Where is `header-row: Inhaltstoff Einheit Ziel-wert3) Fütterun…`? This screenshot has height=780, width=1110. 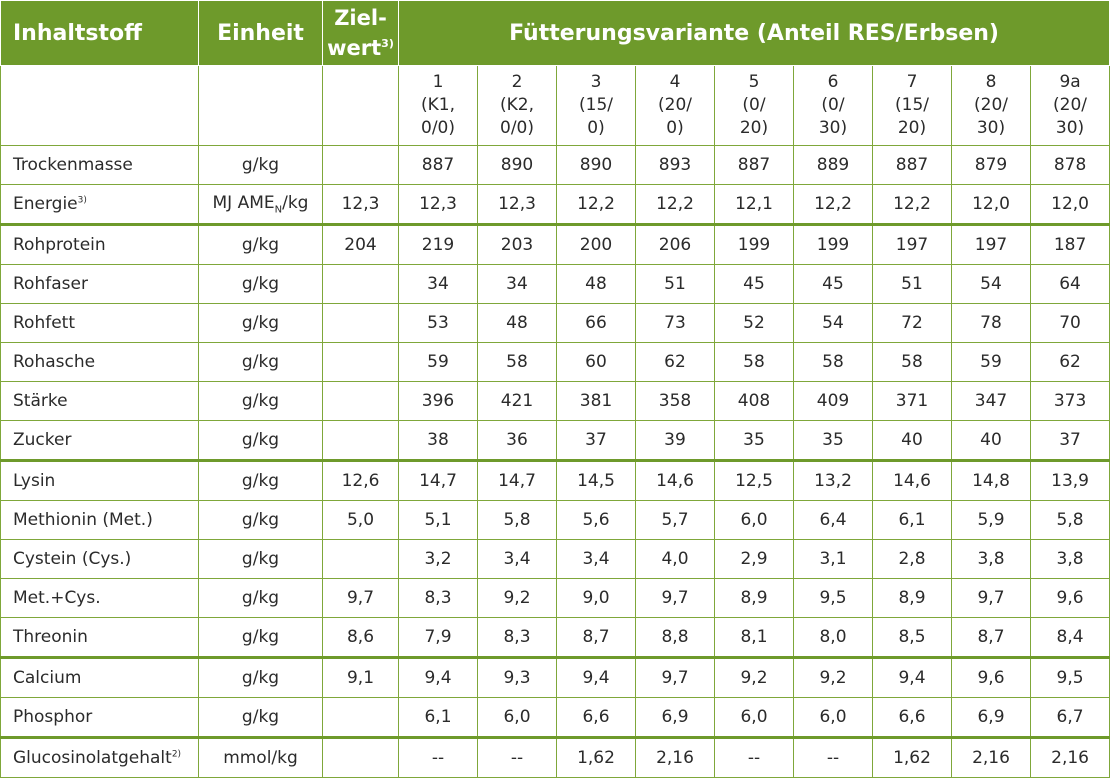
header-row: Inhaltstoff Einheit Ziel-wert3) Fütterun… is located at coordinates (555, 33).